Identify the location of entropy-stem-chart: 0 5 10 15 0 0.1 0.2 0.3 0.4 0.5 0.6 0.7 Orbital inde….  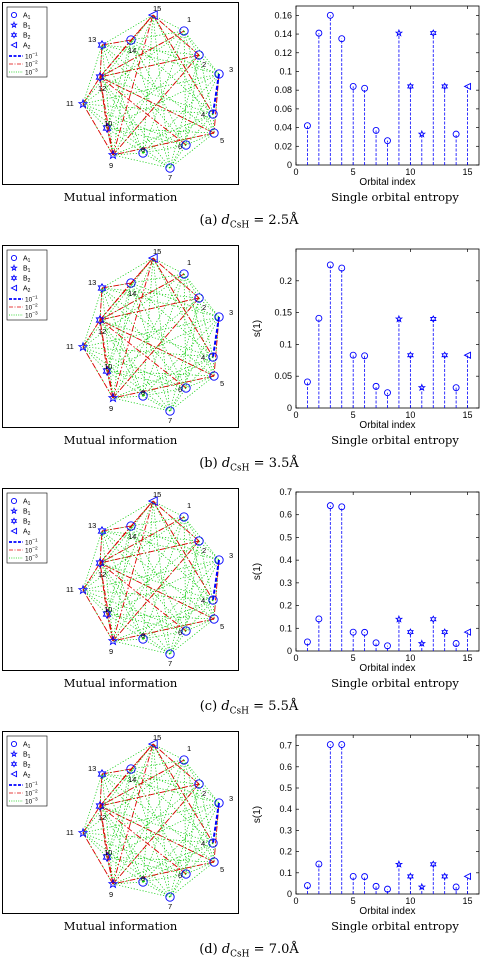
(366, 825).